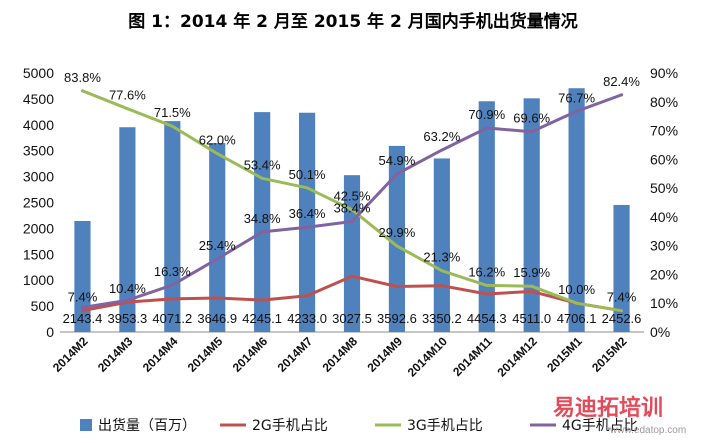  I want to click on x-category-label: 2015M2, so click(609, 354).